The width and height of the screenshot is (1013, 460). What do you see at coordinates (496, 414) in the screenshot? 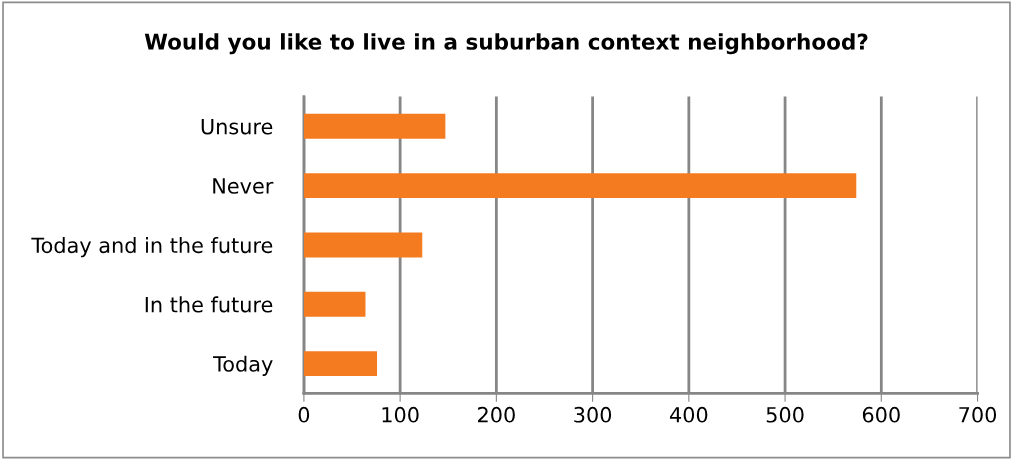
I see `x-tick-label: 200` at bounding box center [496, 414].